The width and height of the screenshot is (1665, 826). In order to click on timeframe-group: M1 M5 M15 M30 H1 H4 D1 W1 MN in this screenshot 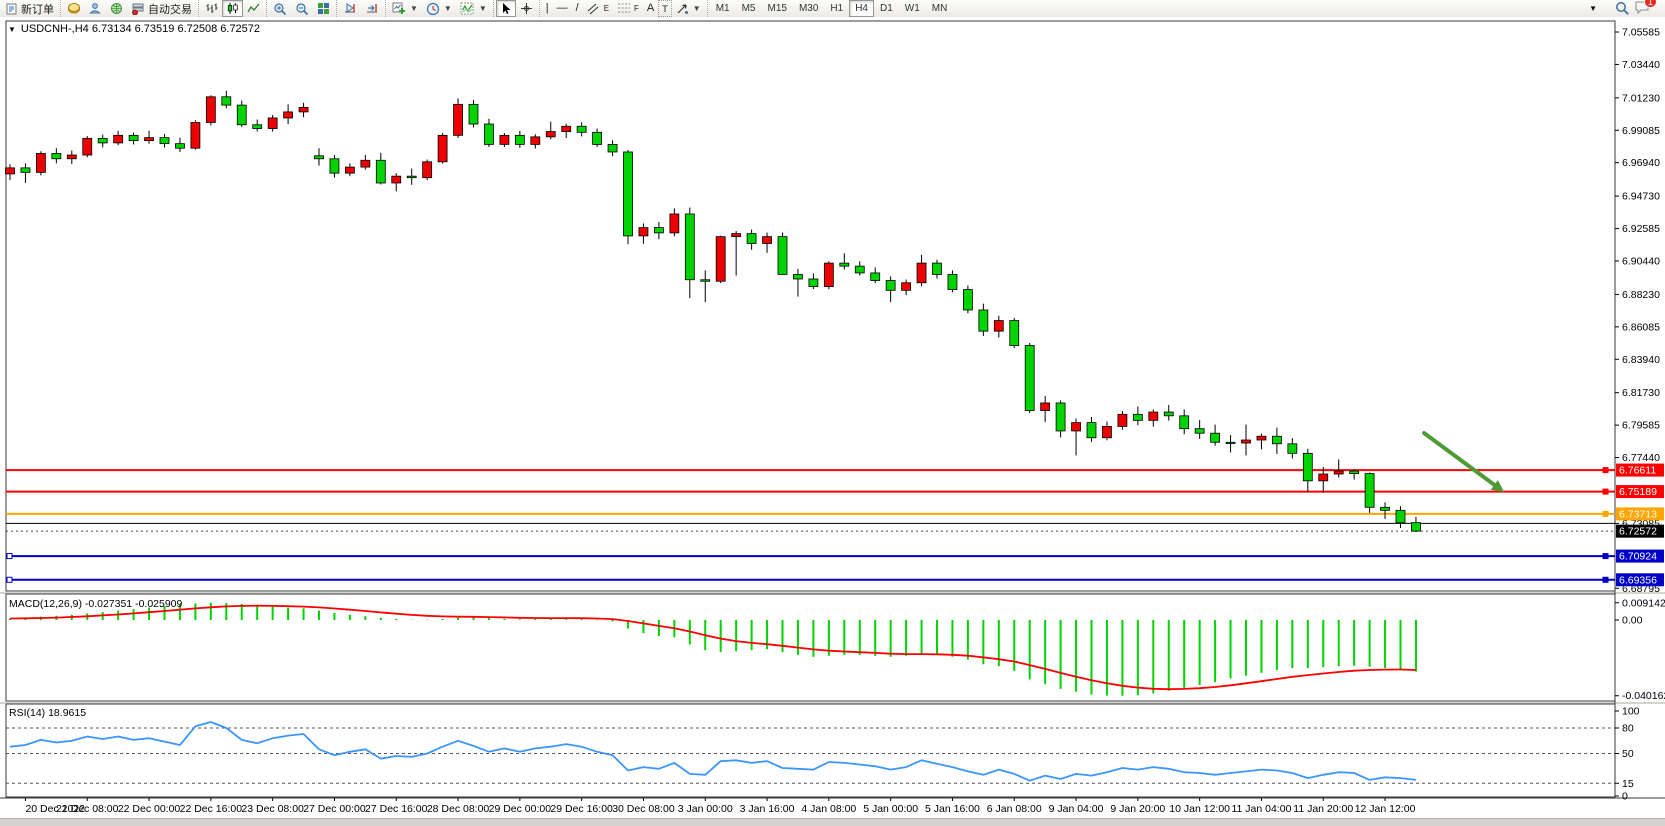, I will do `click(831, 8)`.